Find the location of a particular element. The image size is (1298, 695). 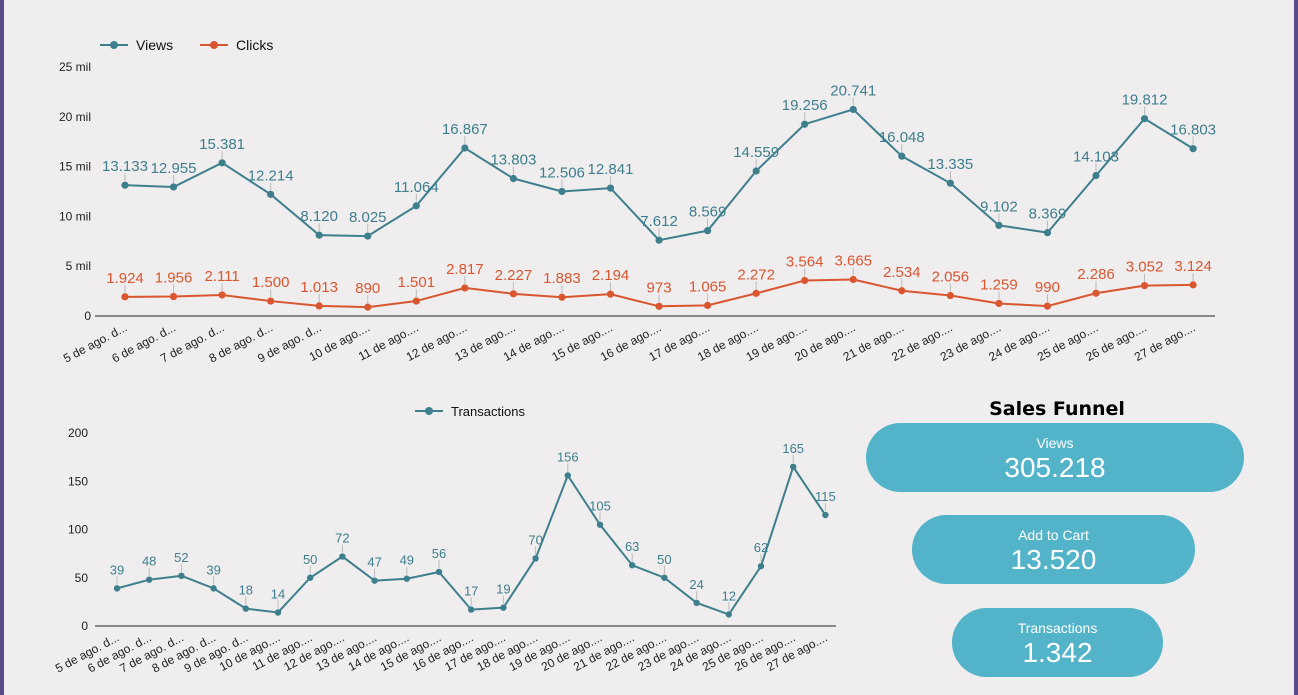

chart1-data-label-clicks: 2.817 is located at coordinates (465, 269).